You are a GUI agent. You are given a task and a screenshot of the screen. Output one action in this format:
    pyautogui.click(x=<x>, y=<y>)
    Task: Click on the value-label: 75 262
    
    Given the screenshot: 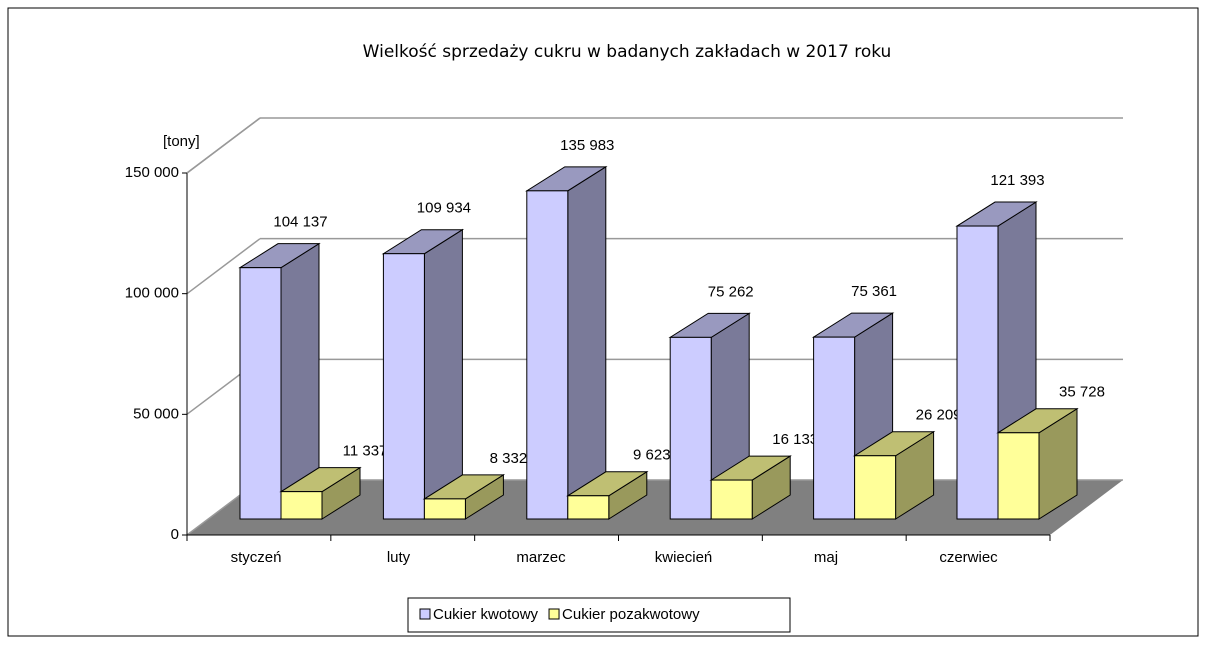 What is the action you would take?
    pyautogui.click(x=731, y=291)
    